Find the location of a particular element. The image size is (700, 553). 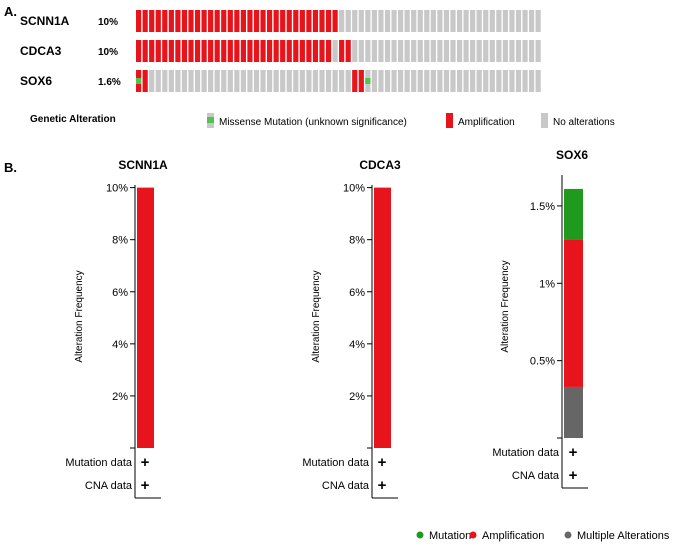

tick-label: 10% is located at coordinates (354, 189).